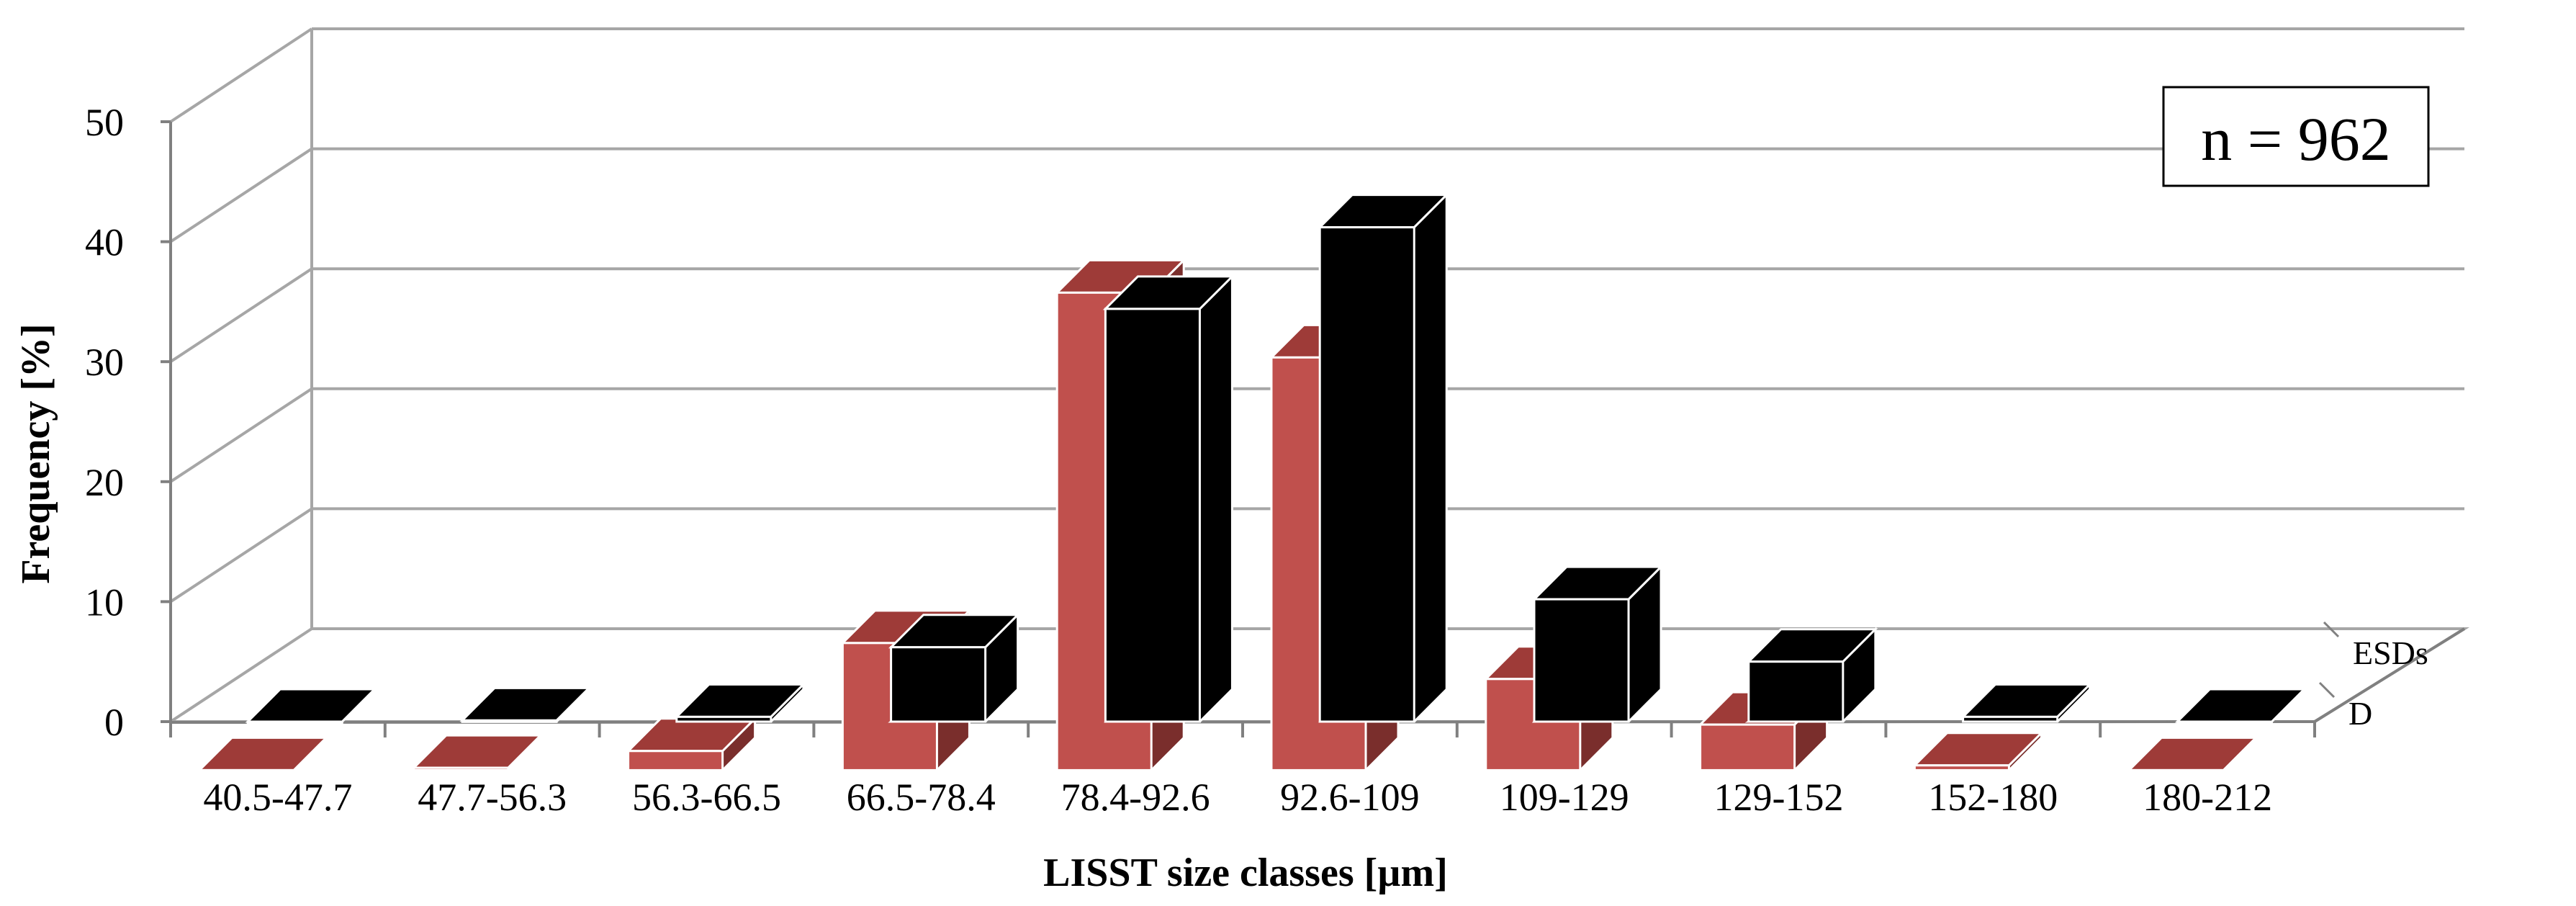  I want to click on annotation-text: n = 962, so click(2296, 139).